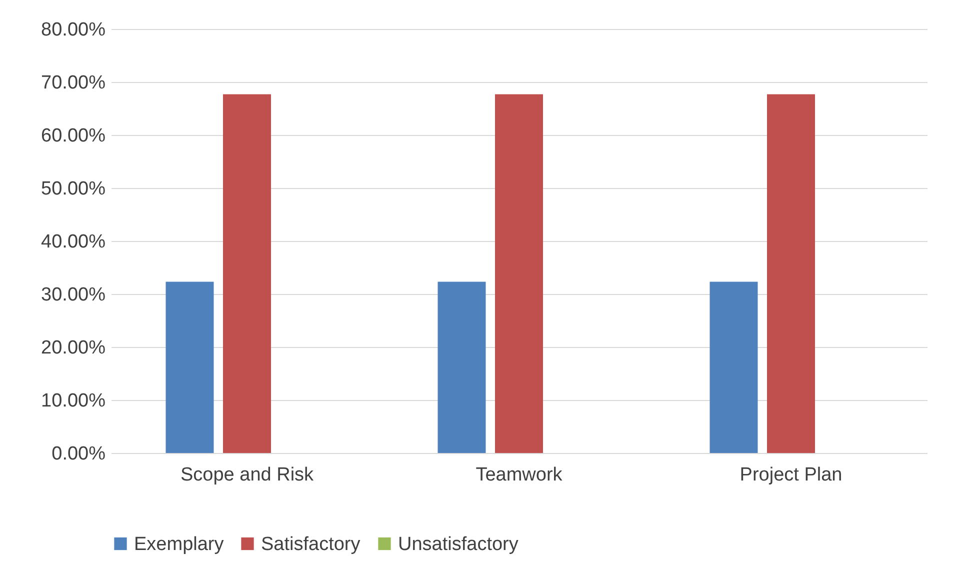 The image size is (956, 578). Describe the element at coordinates (791, 475) in the screenshot. I see `x-tick-label: Project Plan` at that location.